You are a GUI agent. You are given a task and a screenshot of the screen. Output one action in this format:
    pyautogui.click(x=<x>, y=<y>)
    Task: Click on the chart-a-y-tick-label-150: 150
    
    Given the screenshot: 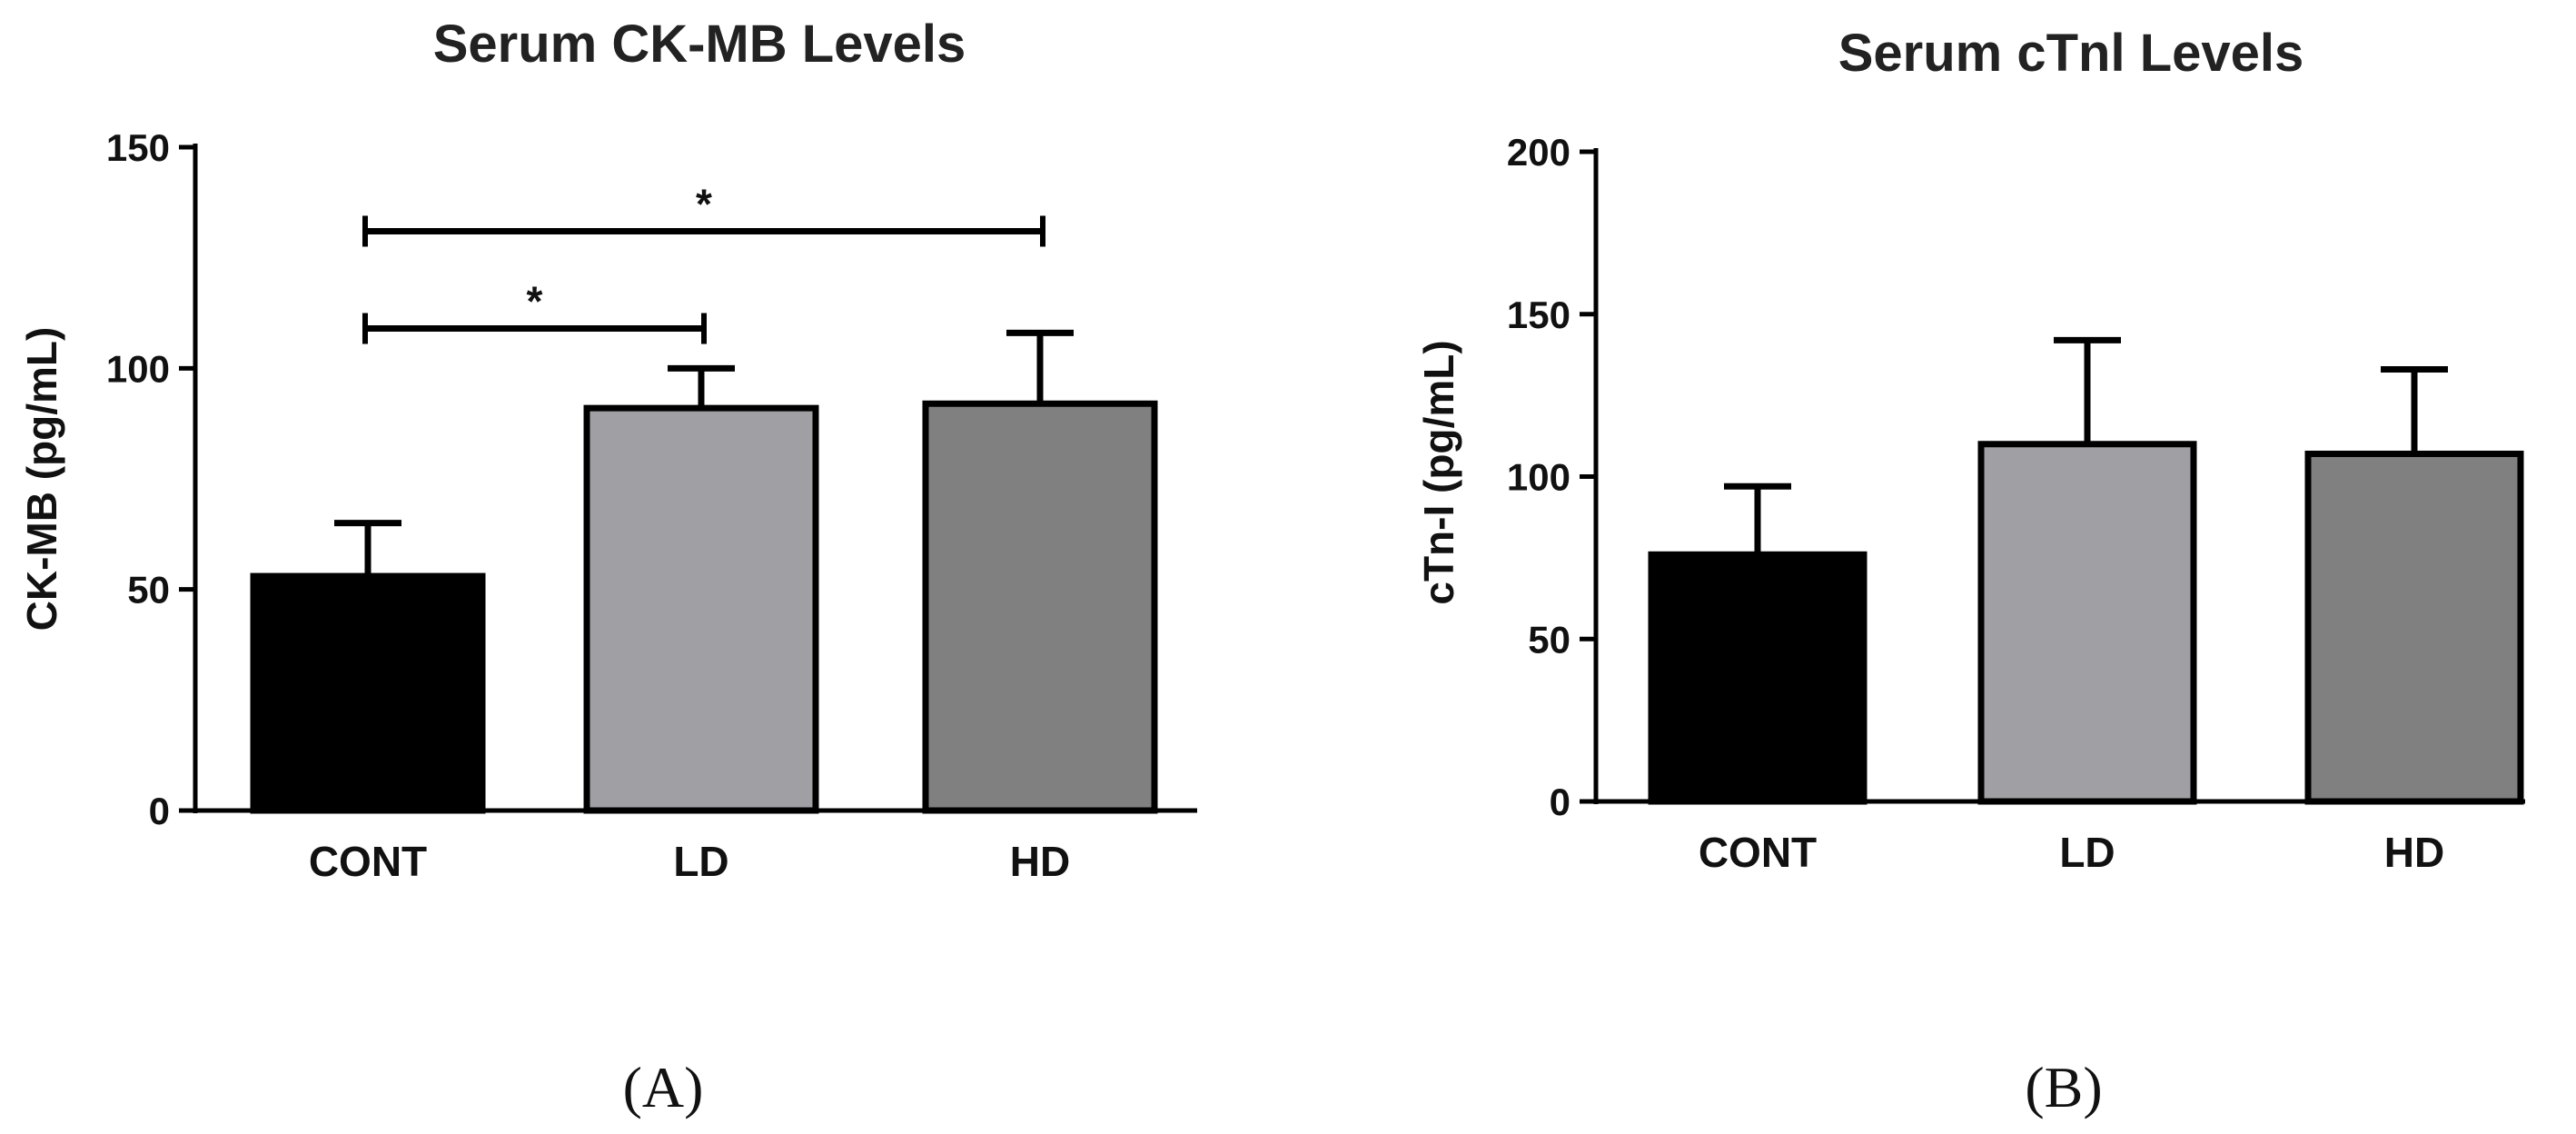 What is the action you would take?
    pyautogui.click(x=138, y=147)
    